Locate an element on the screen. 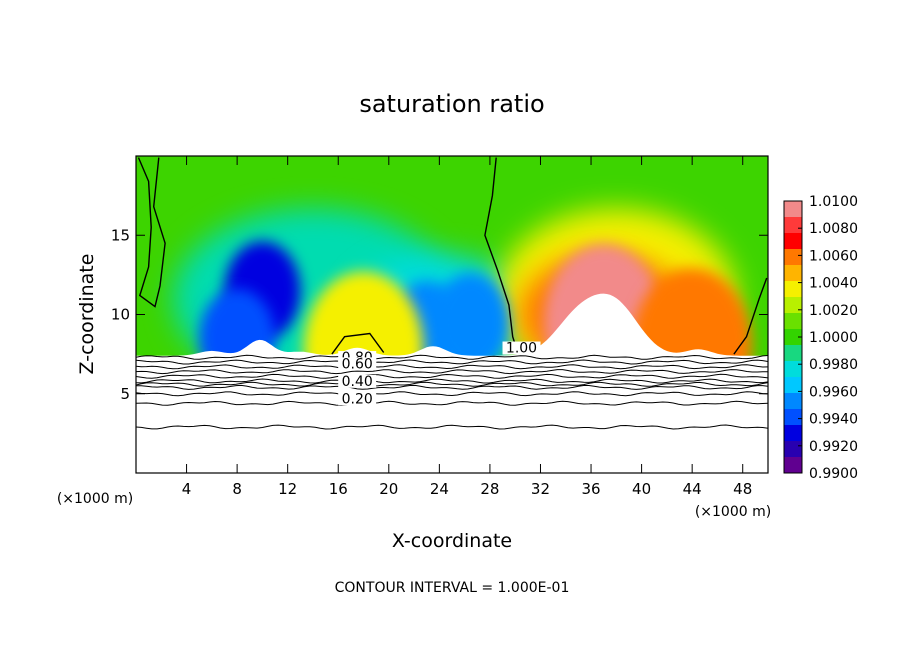  y-tick-label: 5 is located at coordinates (125, 394).